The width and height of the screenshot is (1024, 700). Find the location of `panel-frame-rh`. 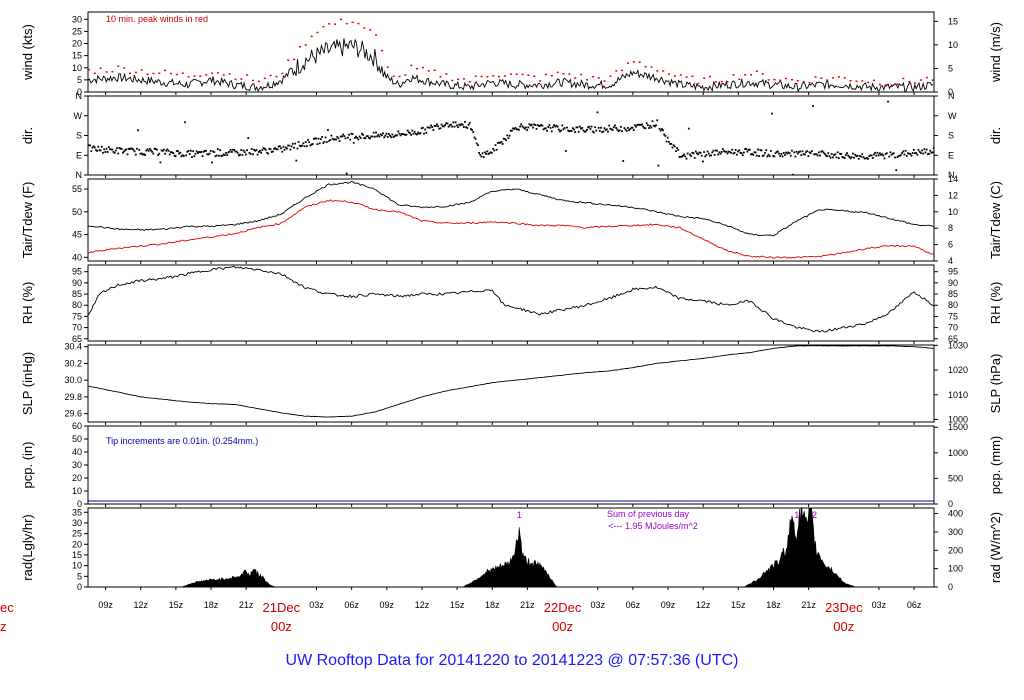

panel-frame-rh is located at coordinates (511, 303).